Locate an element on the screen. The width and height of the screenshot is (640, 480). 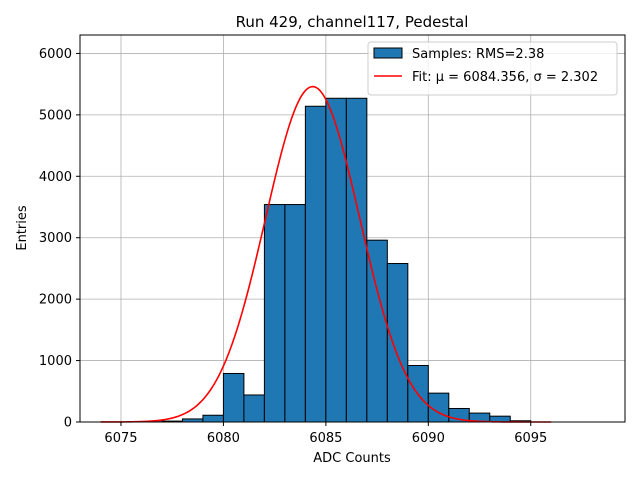
x-axis-ticks: 6075 6080 6085 6090 6095 is located at coordinates (325, 434).